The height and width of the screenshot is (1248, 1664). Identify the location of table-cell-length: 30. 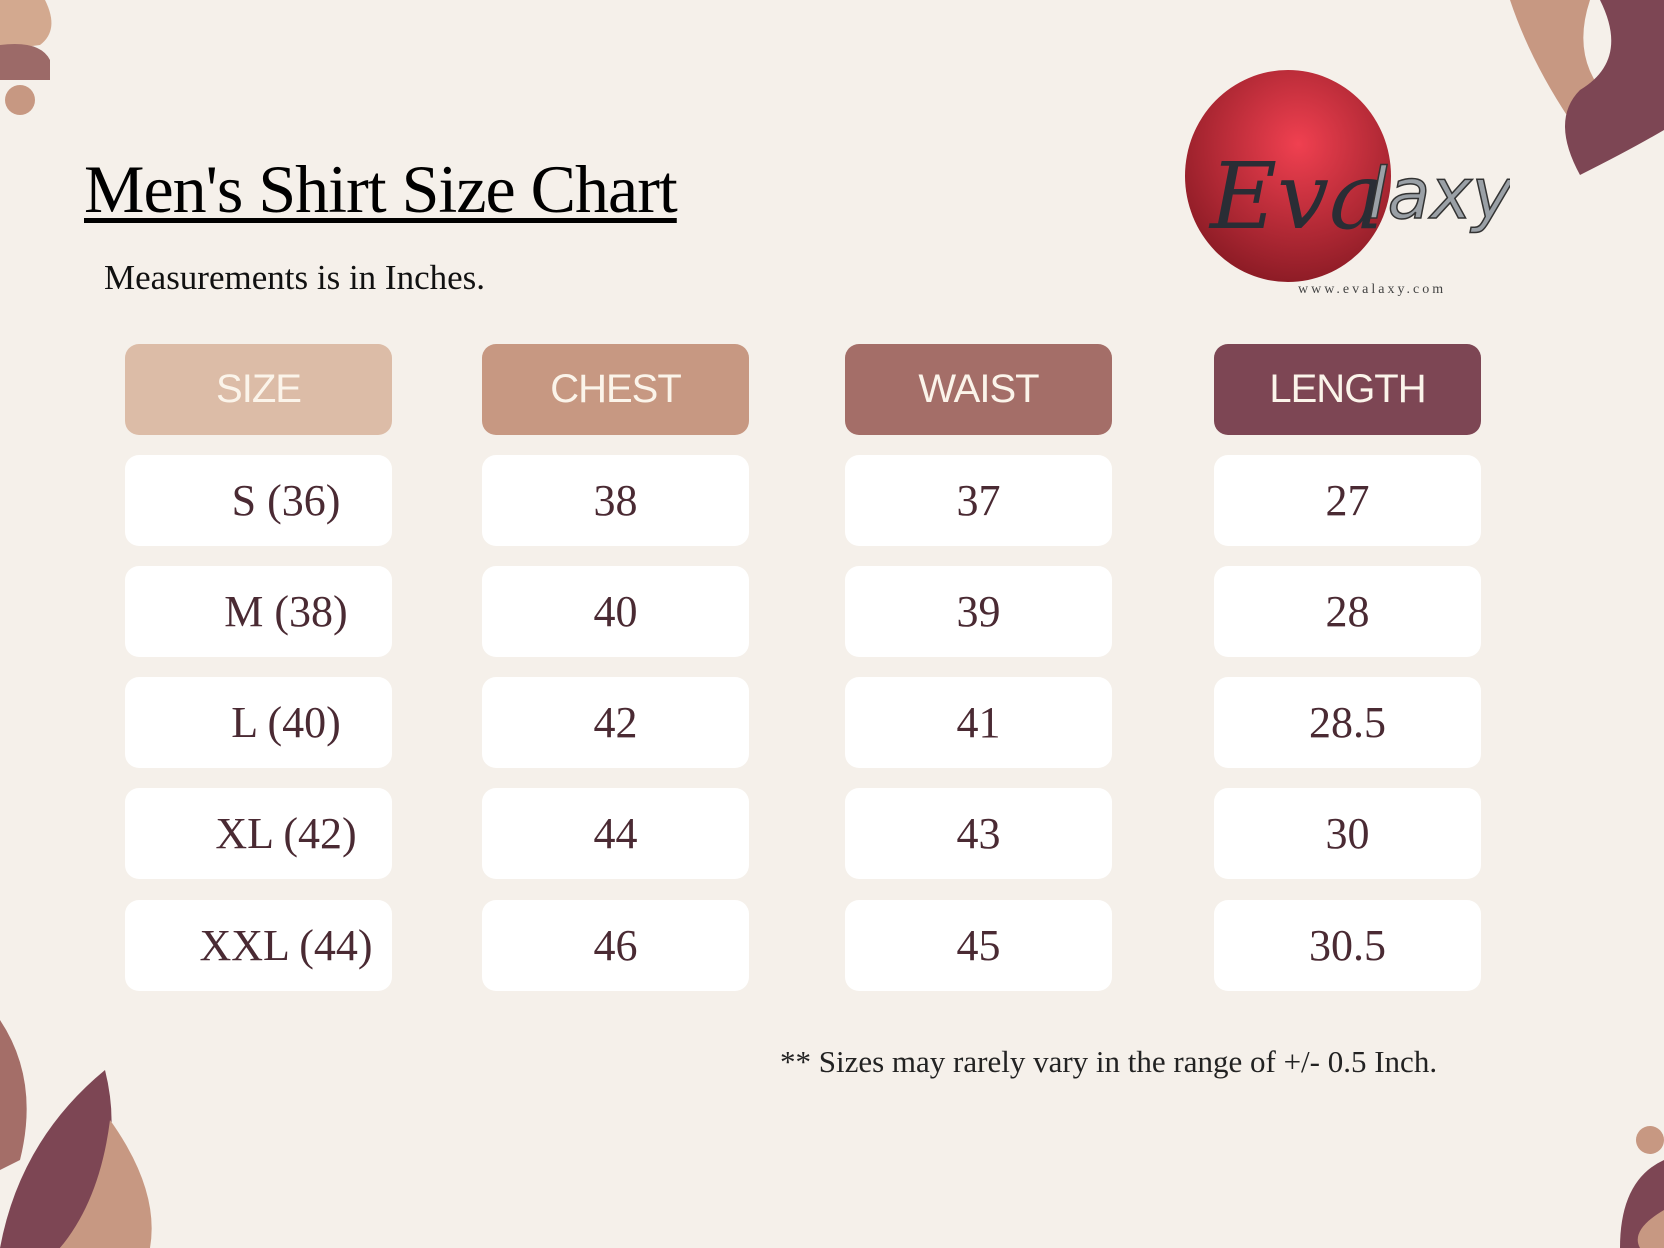
(1347, 833).